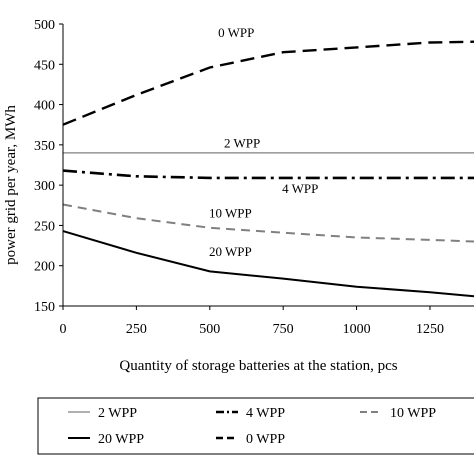  Describe the element at coordinates (44, 146) in the screenshot. I see `y-tick-label: 350` at that location.